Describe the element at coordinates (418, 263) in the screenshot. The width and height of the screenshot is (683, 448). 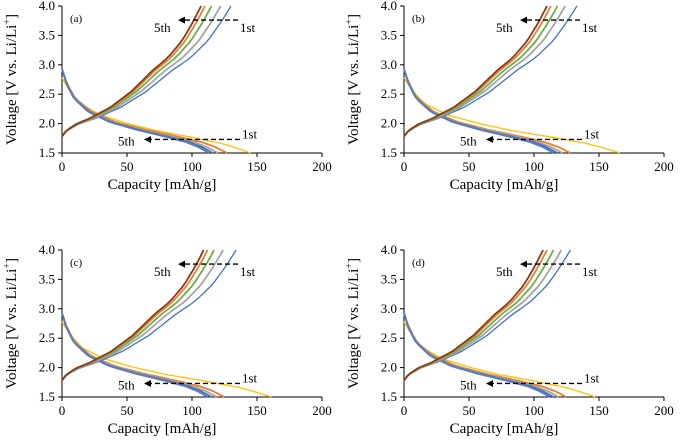
I see `panel-label: (d)` at that location.